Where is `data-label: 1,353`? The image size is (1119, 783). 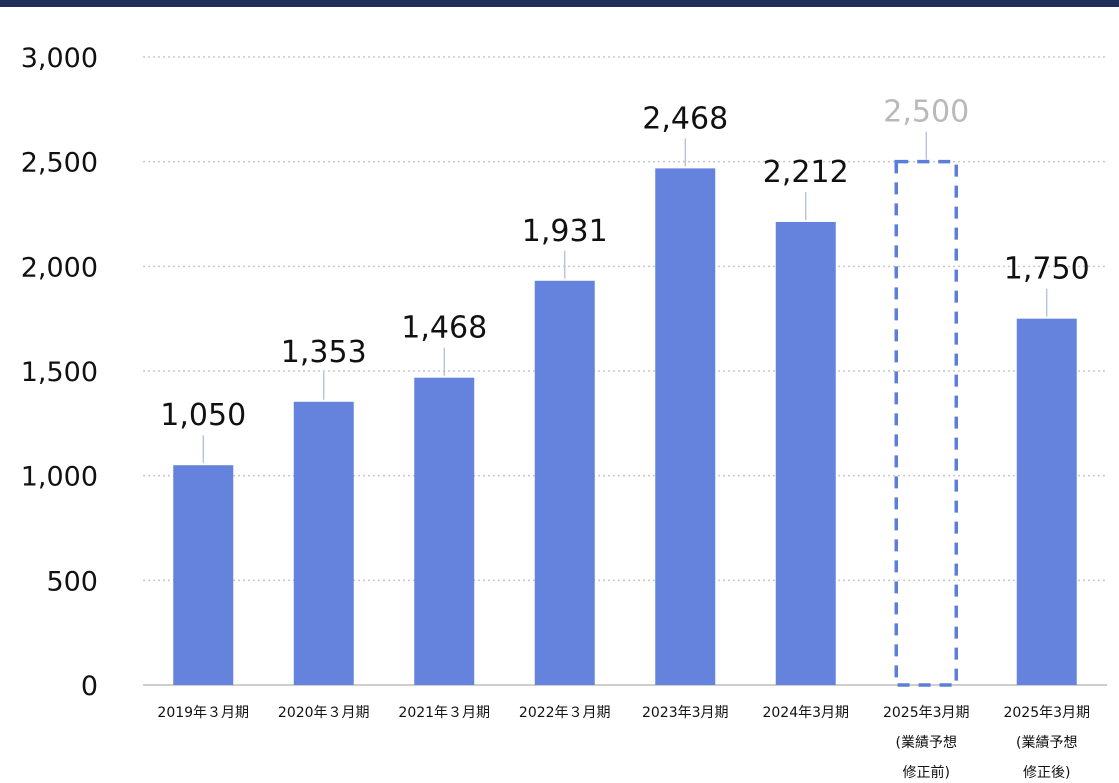 data-label: 1,353 is located at coordinates (324, 352).